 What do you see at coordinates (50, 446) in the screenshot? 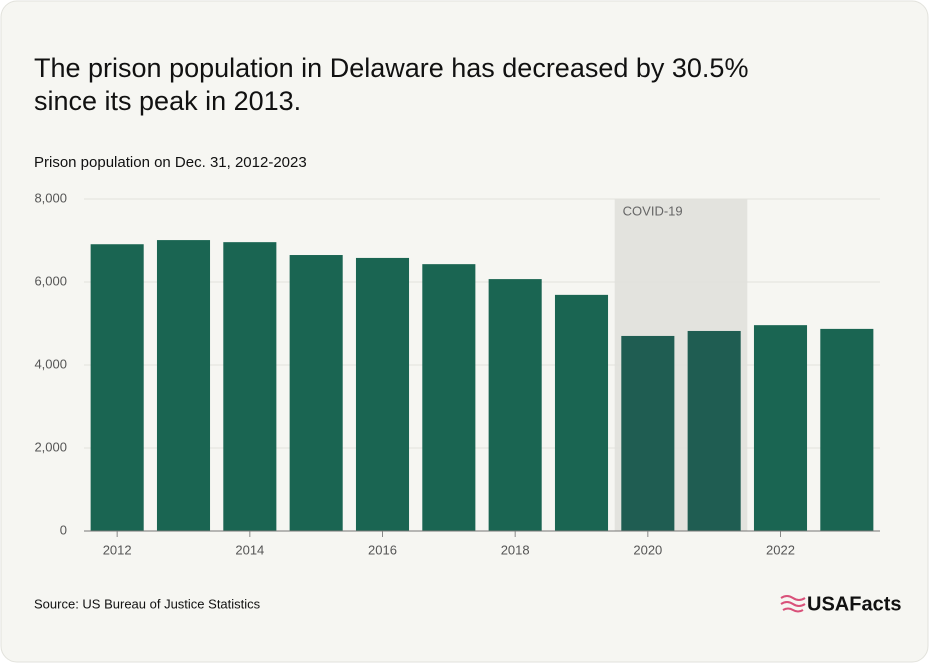
I see `y-tick-label: 2,000` at bounding box center [50, 446].